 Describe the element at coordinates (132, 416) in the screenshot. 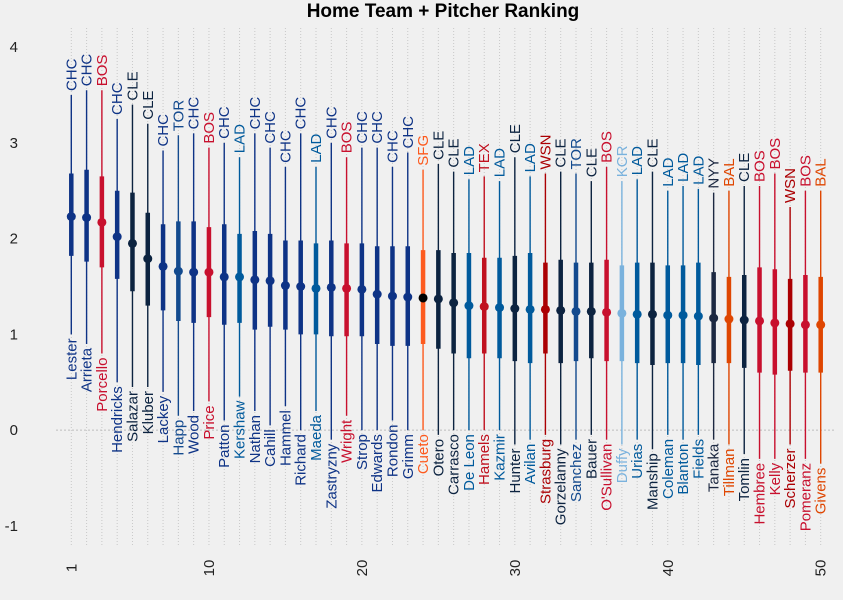

I see `pitcher-label: Salazar` at that location.